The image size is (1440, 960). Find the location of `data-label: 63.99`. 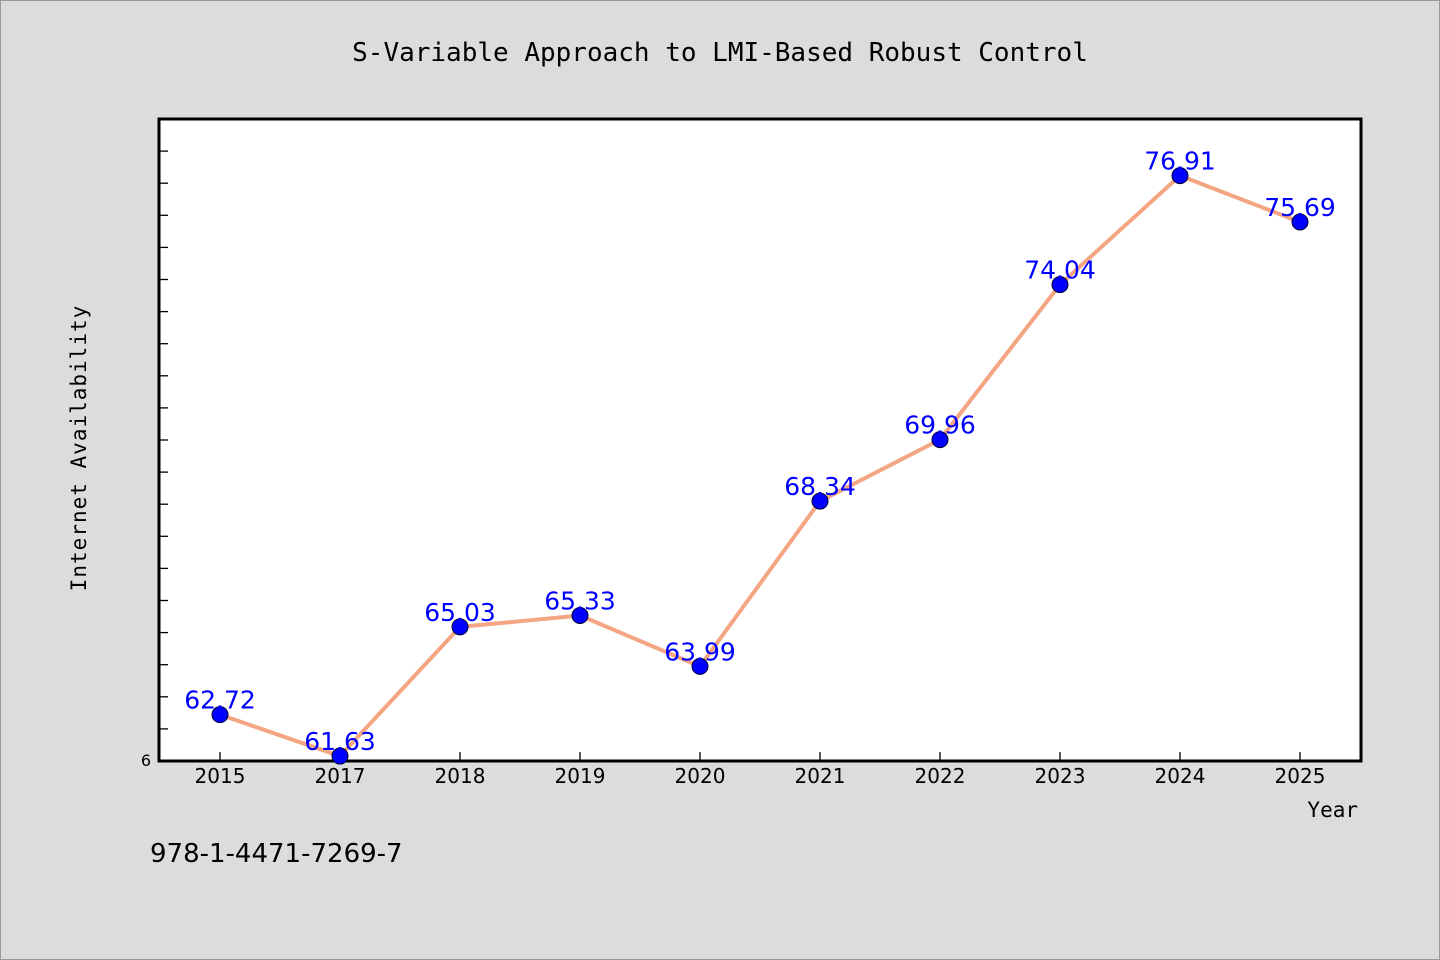

data-label: 63.99 is located at coordinates (700, 651).